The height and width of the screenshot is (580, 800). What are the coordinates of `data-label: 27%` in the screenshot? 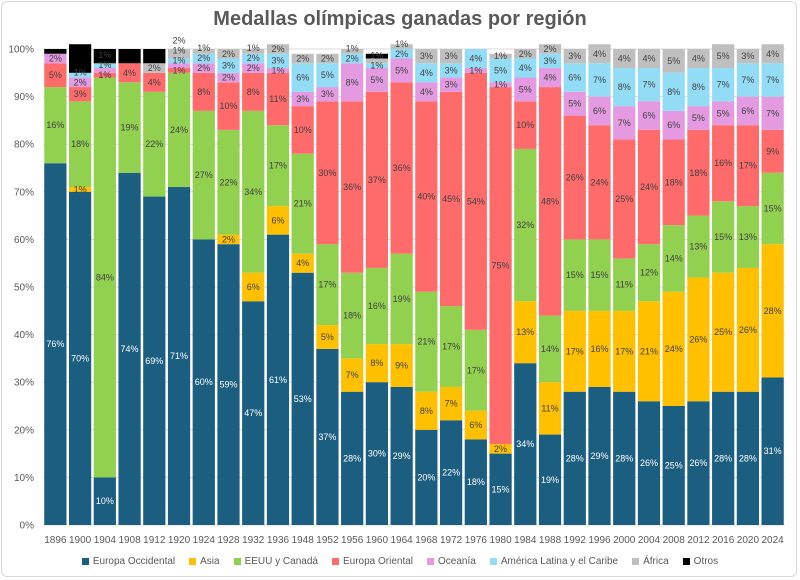 It's located at (204, 175).